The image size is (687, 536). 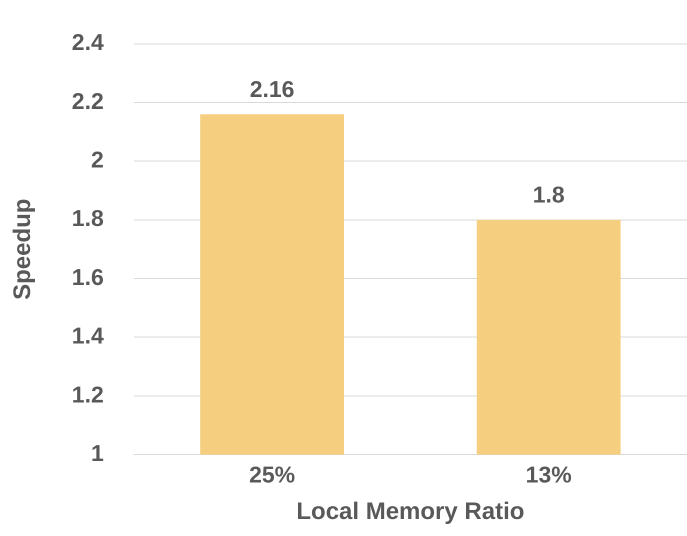 What do you see at coordinates (88, 101) in the screenshot?
I see `y-tick-label: 2.2` at bounding box center [88, 101].